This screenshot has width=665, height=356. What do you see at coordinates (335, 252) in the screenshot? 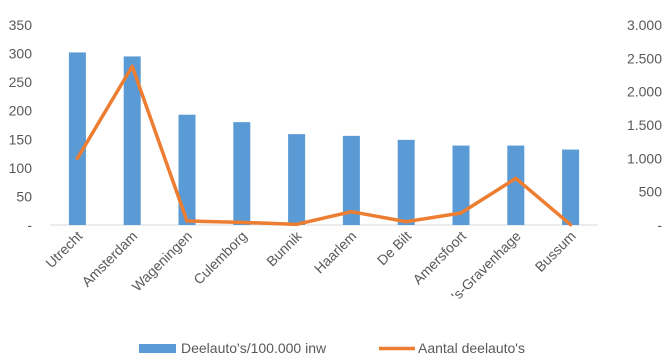
I see `x-tick-label: Haarlem` at bounding box center [335, 252].